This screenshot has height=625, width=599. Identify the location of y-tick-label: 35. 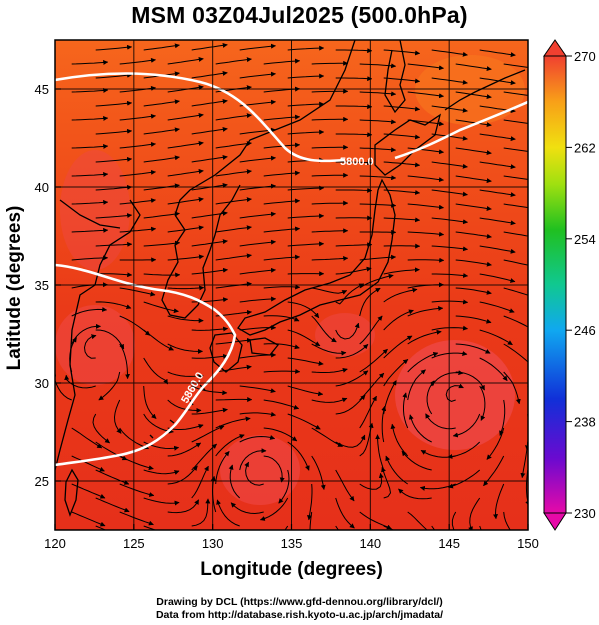
(42, 285).